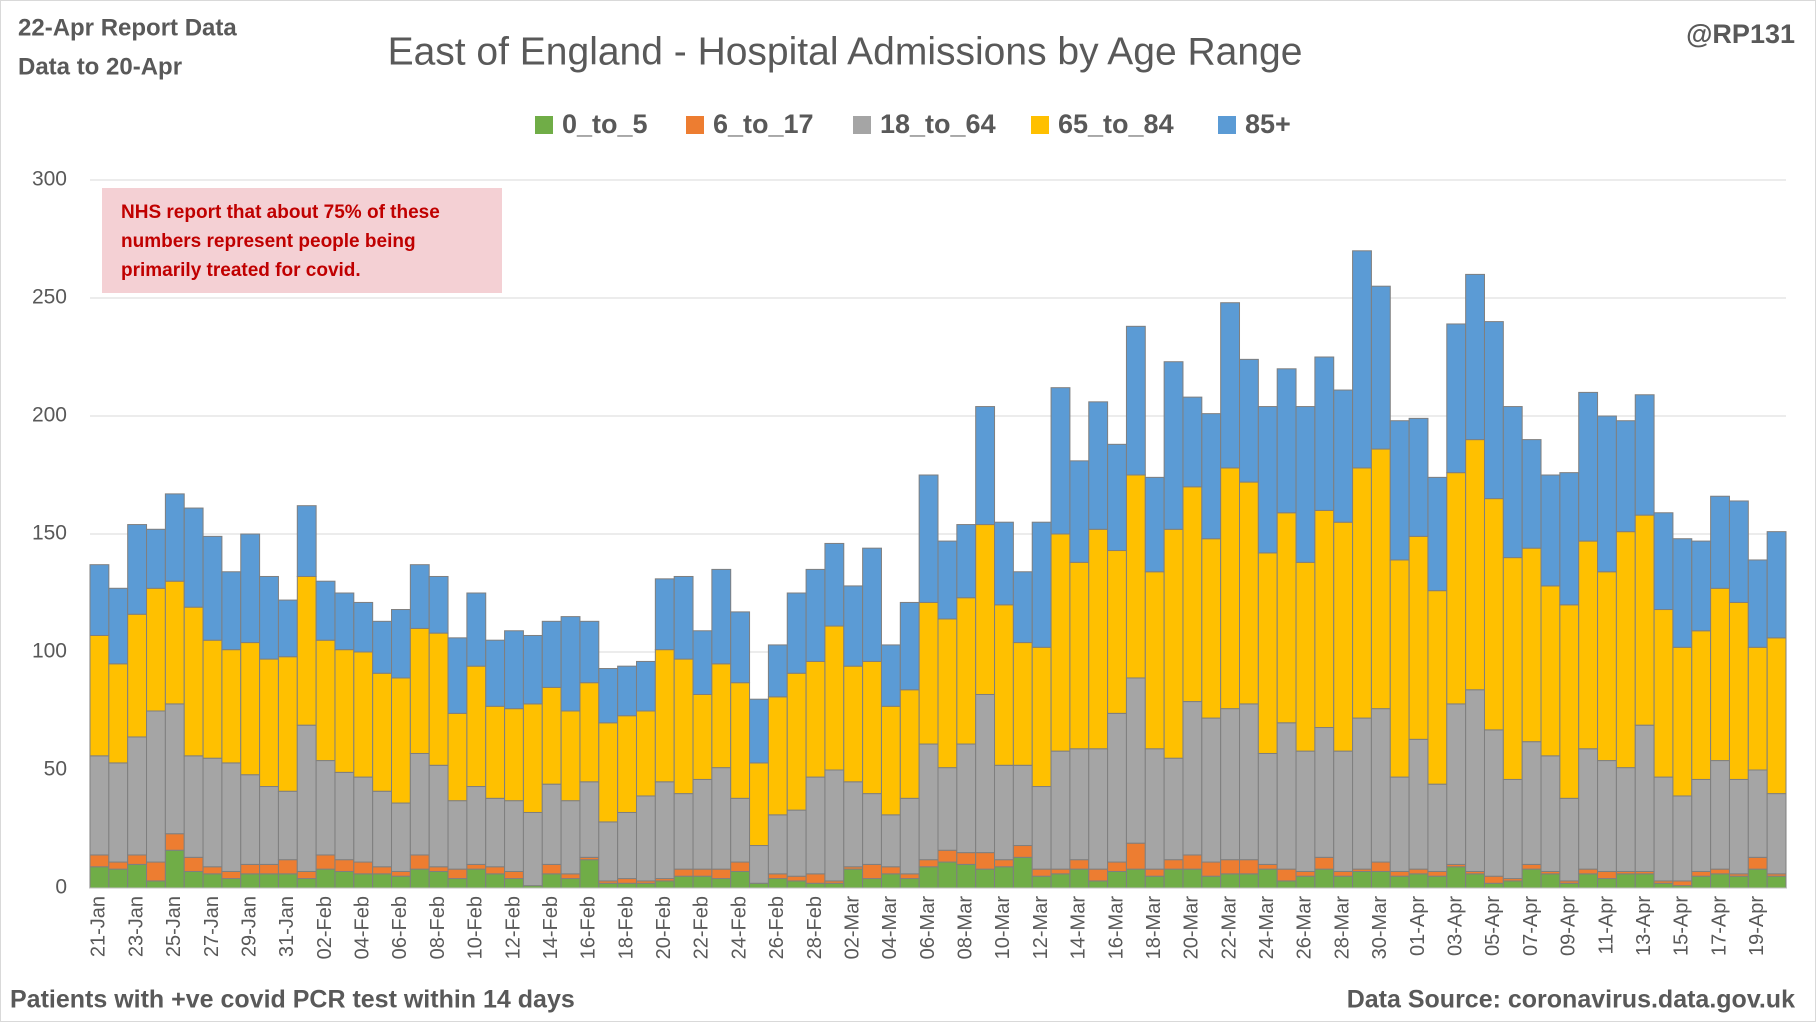  Describe the element at coordinates (55, 769) in the screenshot. I see `y-tick-label: 50` at that location.